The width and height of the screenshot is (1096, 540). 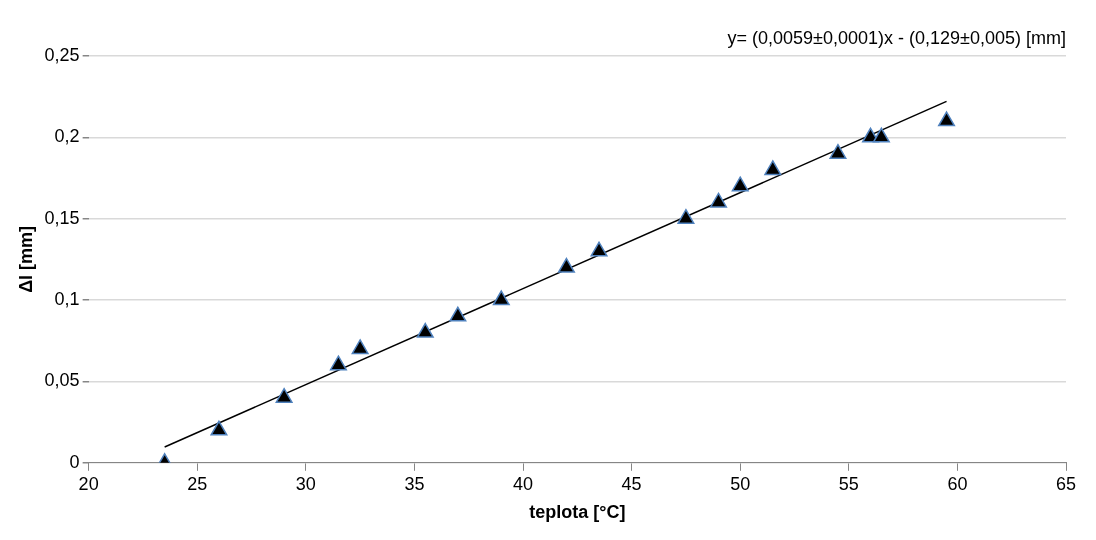 I want to click on y-tick-label: 0,15, so click(x=62, y=217).